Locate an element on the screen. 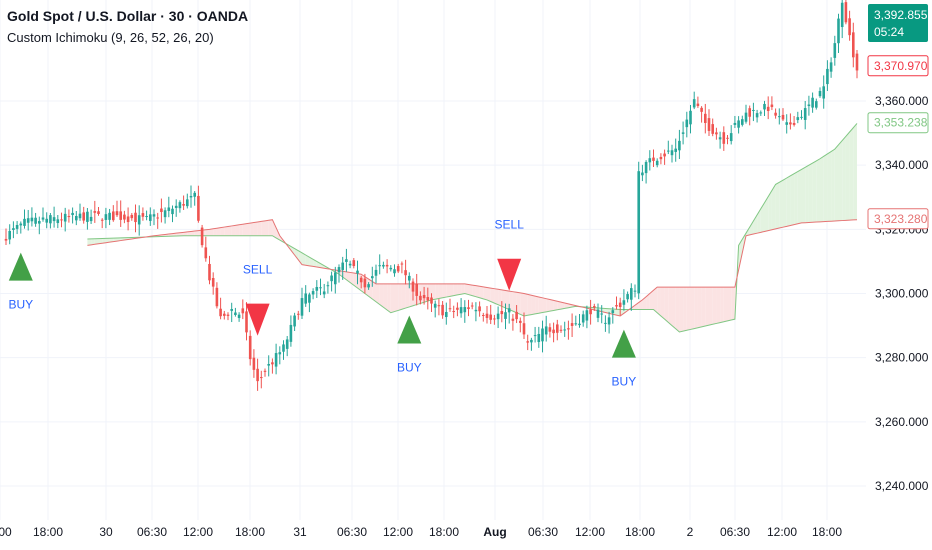 The image size is (932, 550). symbol-title: Gold Spot / U.S. Dollar · 30 · OANDA is located at coordinates (128, 16).